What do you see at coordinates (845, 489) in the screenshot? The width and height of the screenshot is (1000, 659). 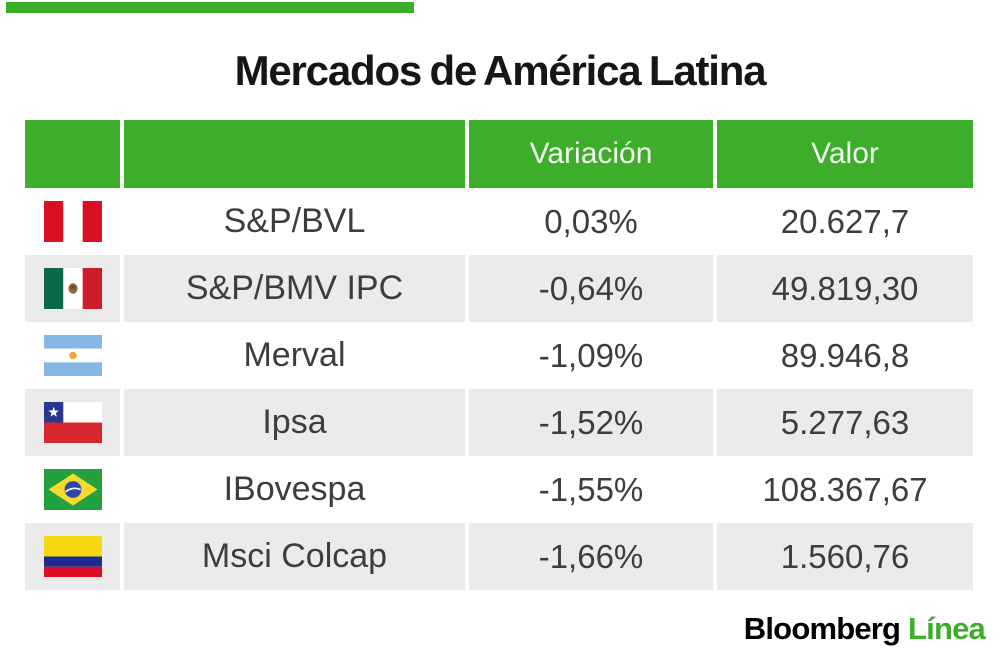 I see `index-value: 108.367,67` at bounding box center [845, 489].